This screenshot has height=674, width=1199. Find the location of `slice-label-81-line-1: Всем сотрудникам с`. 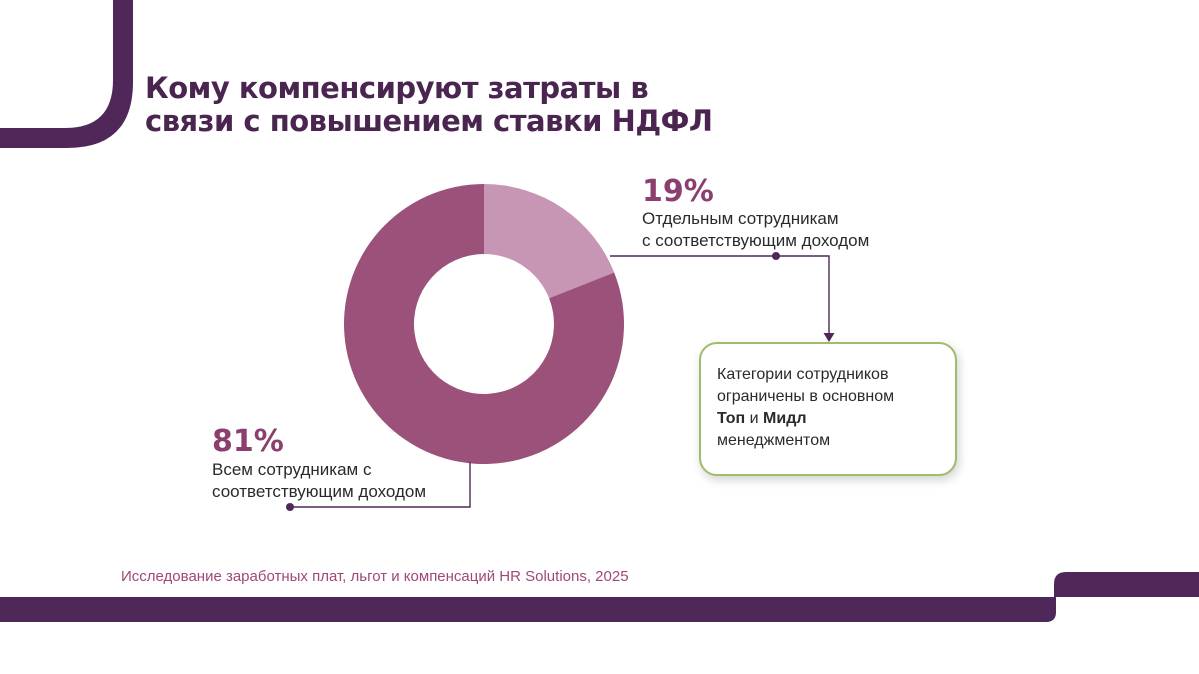

slice-label-81-line-1: Всем сотрудникам с is located at coordinates (292, 469).